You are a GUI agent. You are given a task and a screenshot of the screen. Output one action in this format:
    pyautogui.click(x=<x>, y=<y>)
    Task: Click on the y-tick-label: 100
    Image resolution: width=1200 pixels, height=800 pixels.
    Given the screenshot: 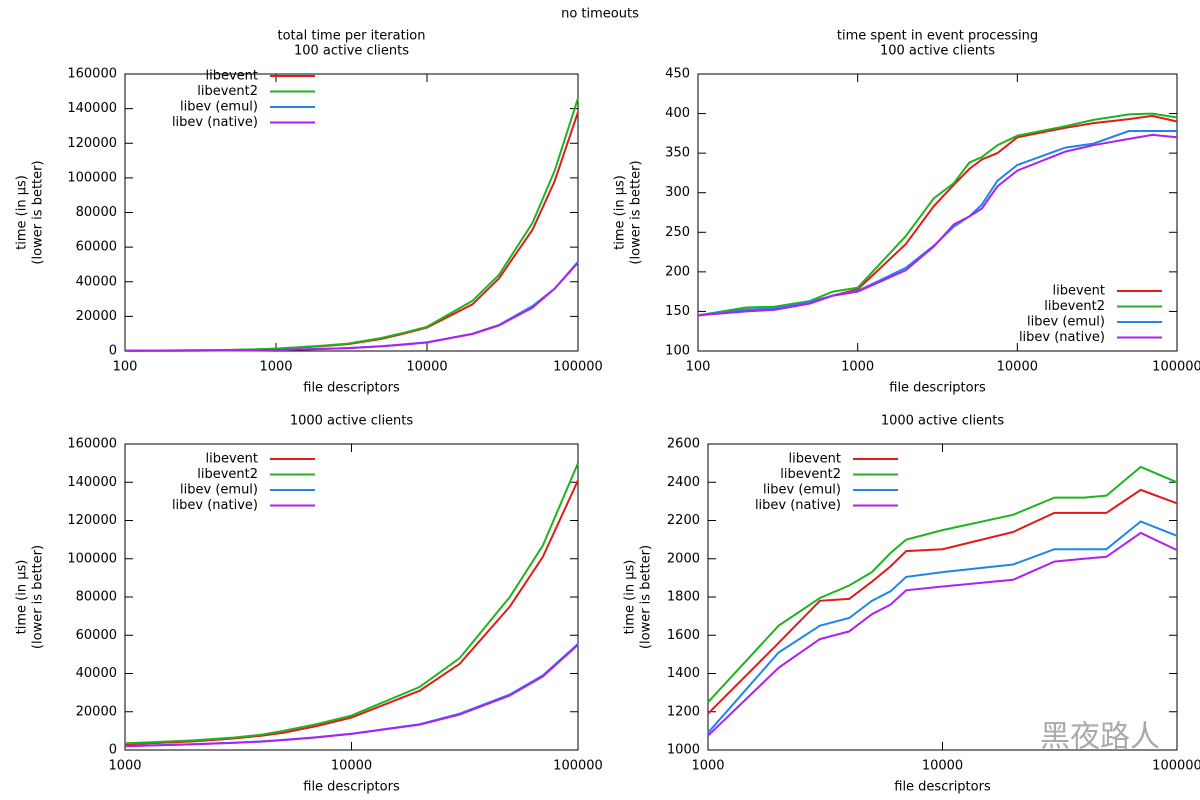 What is the action you would take?
    pyautogui.click(x=677, y=351)
    